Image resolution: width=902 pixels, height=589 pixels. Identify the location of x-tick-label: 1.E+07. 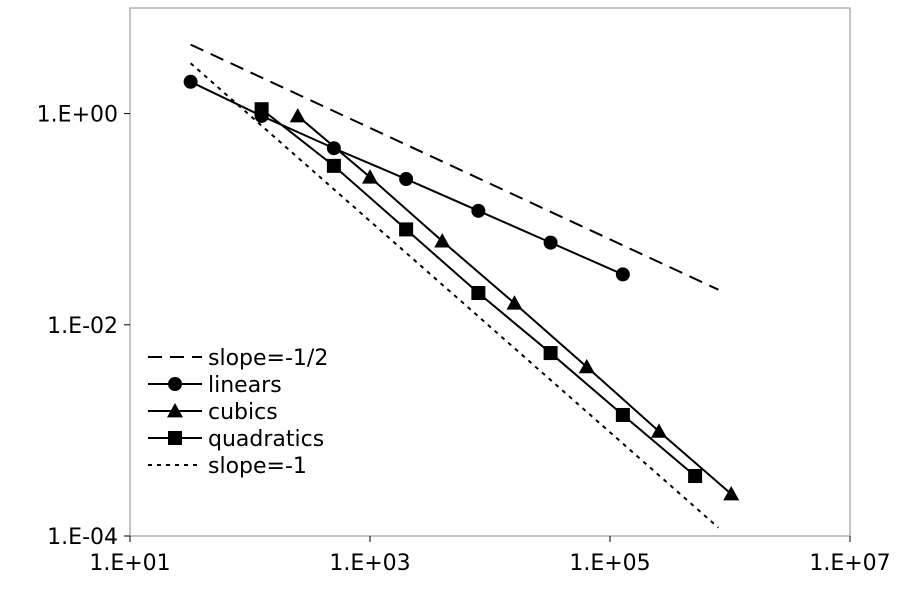
(849, 563).